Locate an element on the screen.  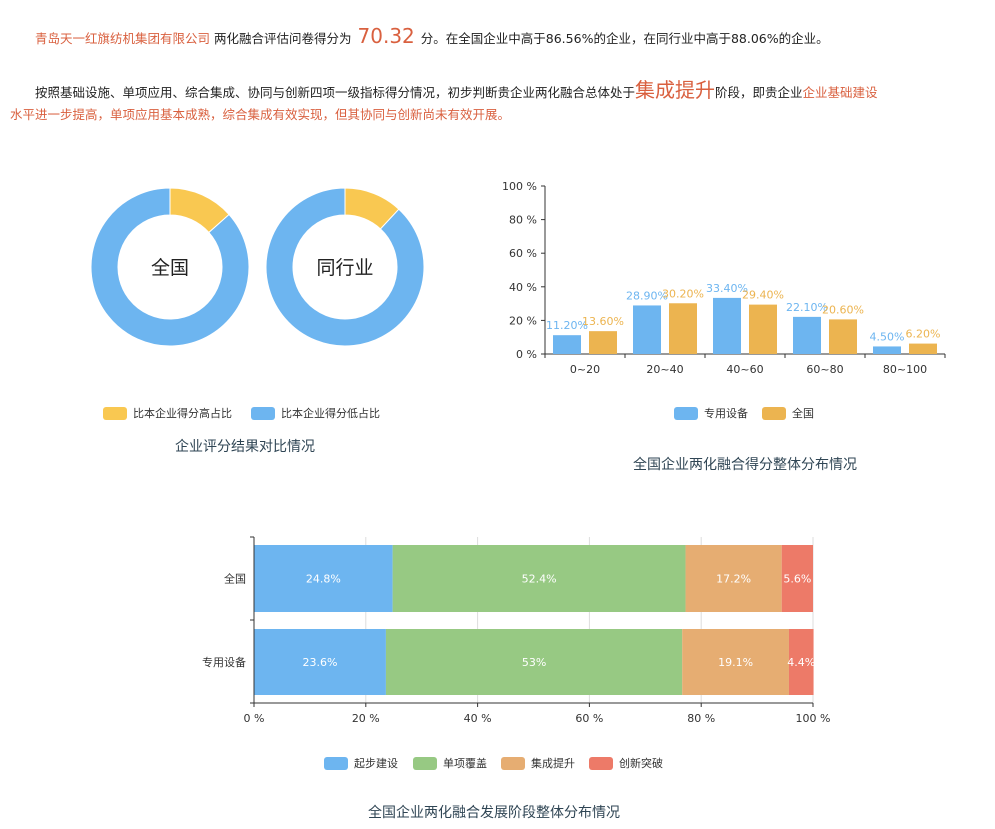
segment-data-label: 53% is located at coordinates (534, 662).